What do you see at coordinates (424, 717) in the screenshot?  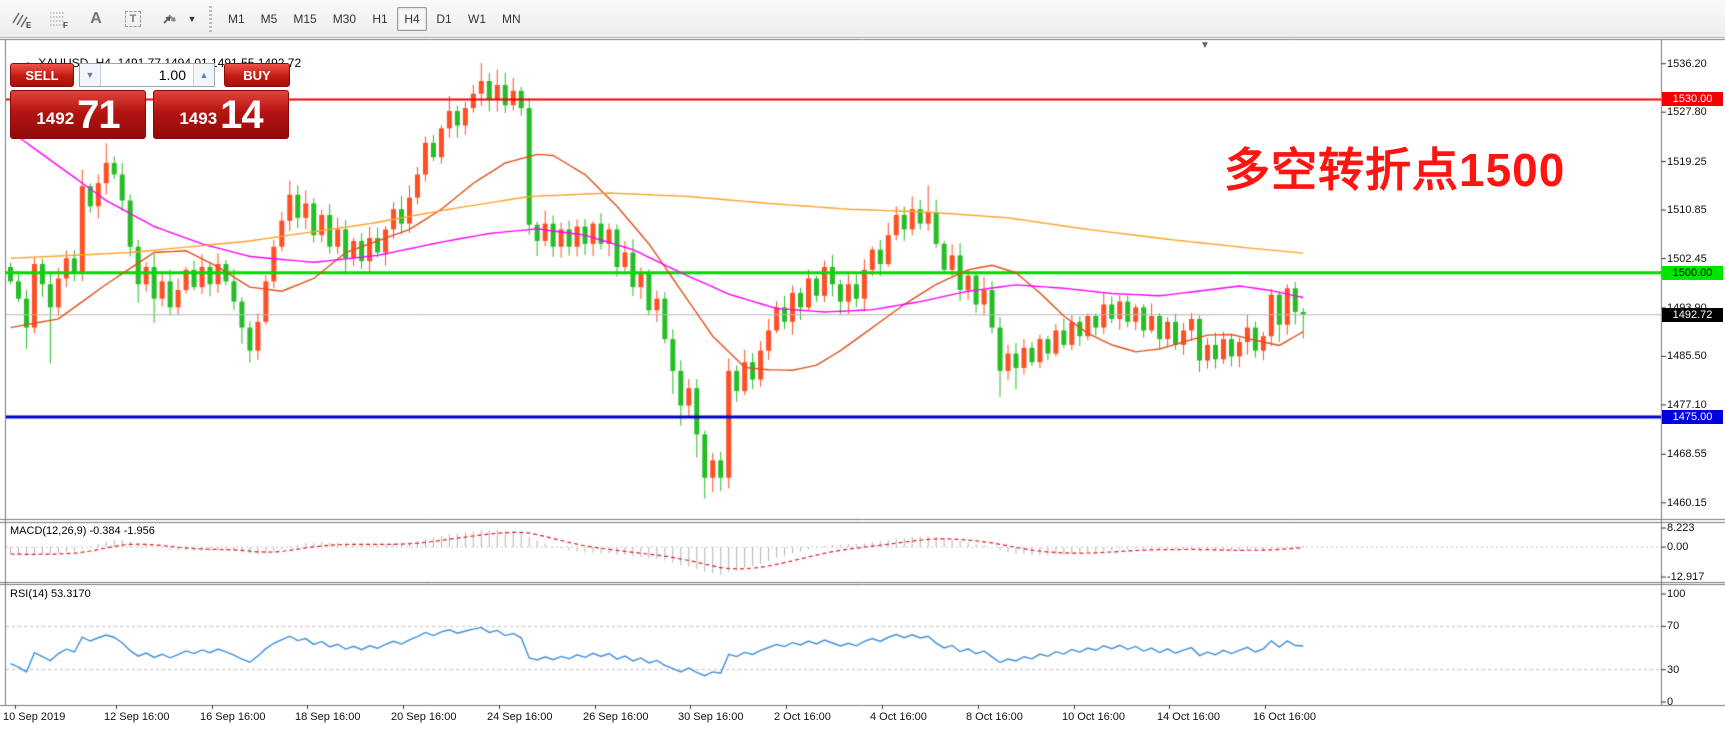 I see `time-tick-label: 20 Sep 16:00` at bounding box center [424, 717].